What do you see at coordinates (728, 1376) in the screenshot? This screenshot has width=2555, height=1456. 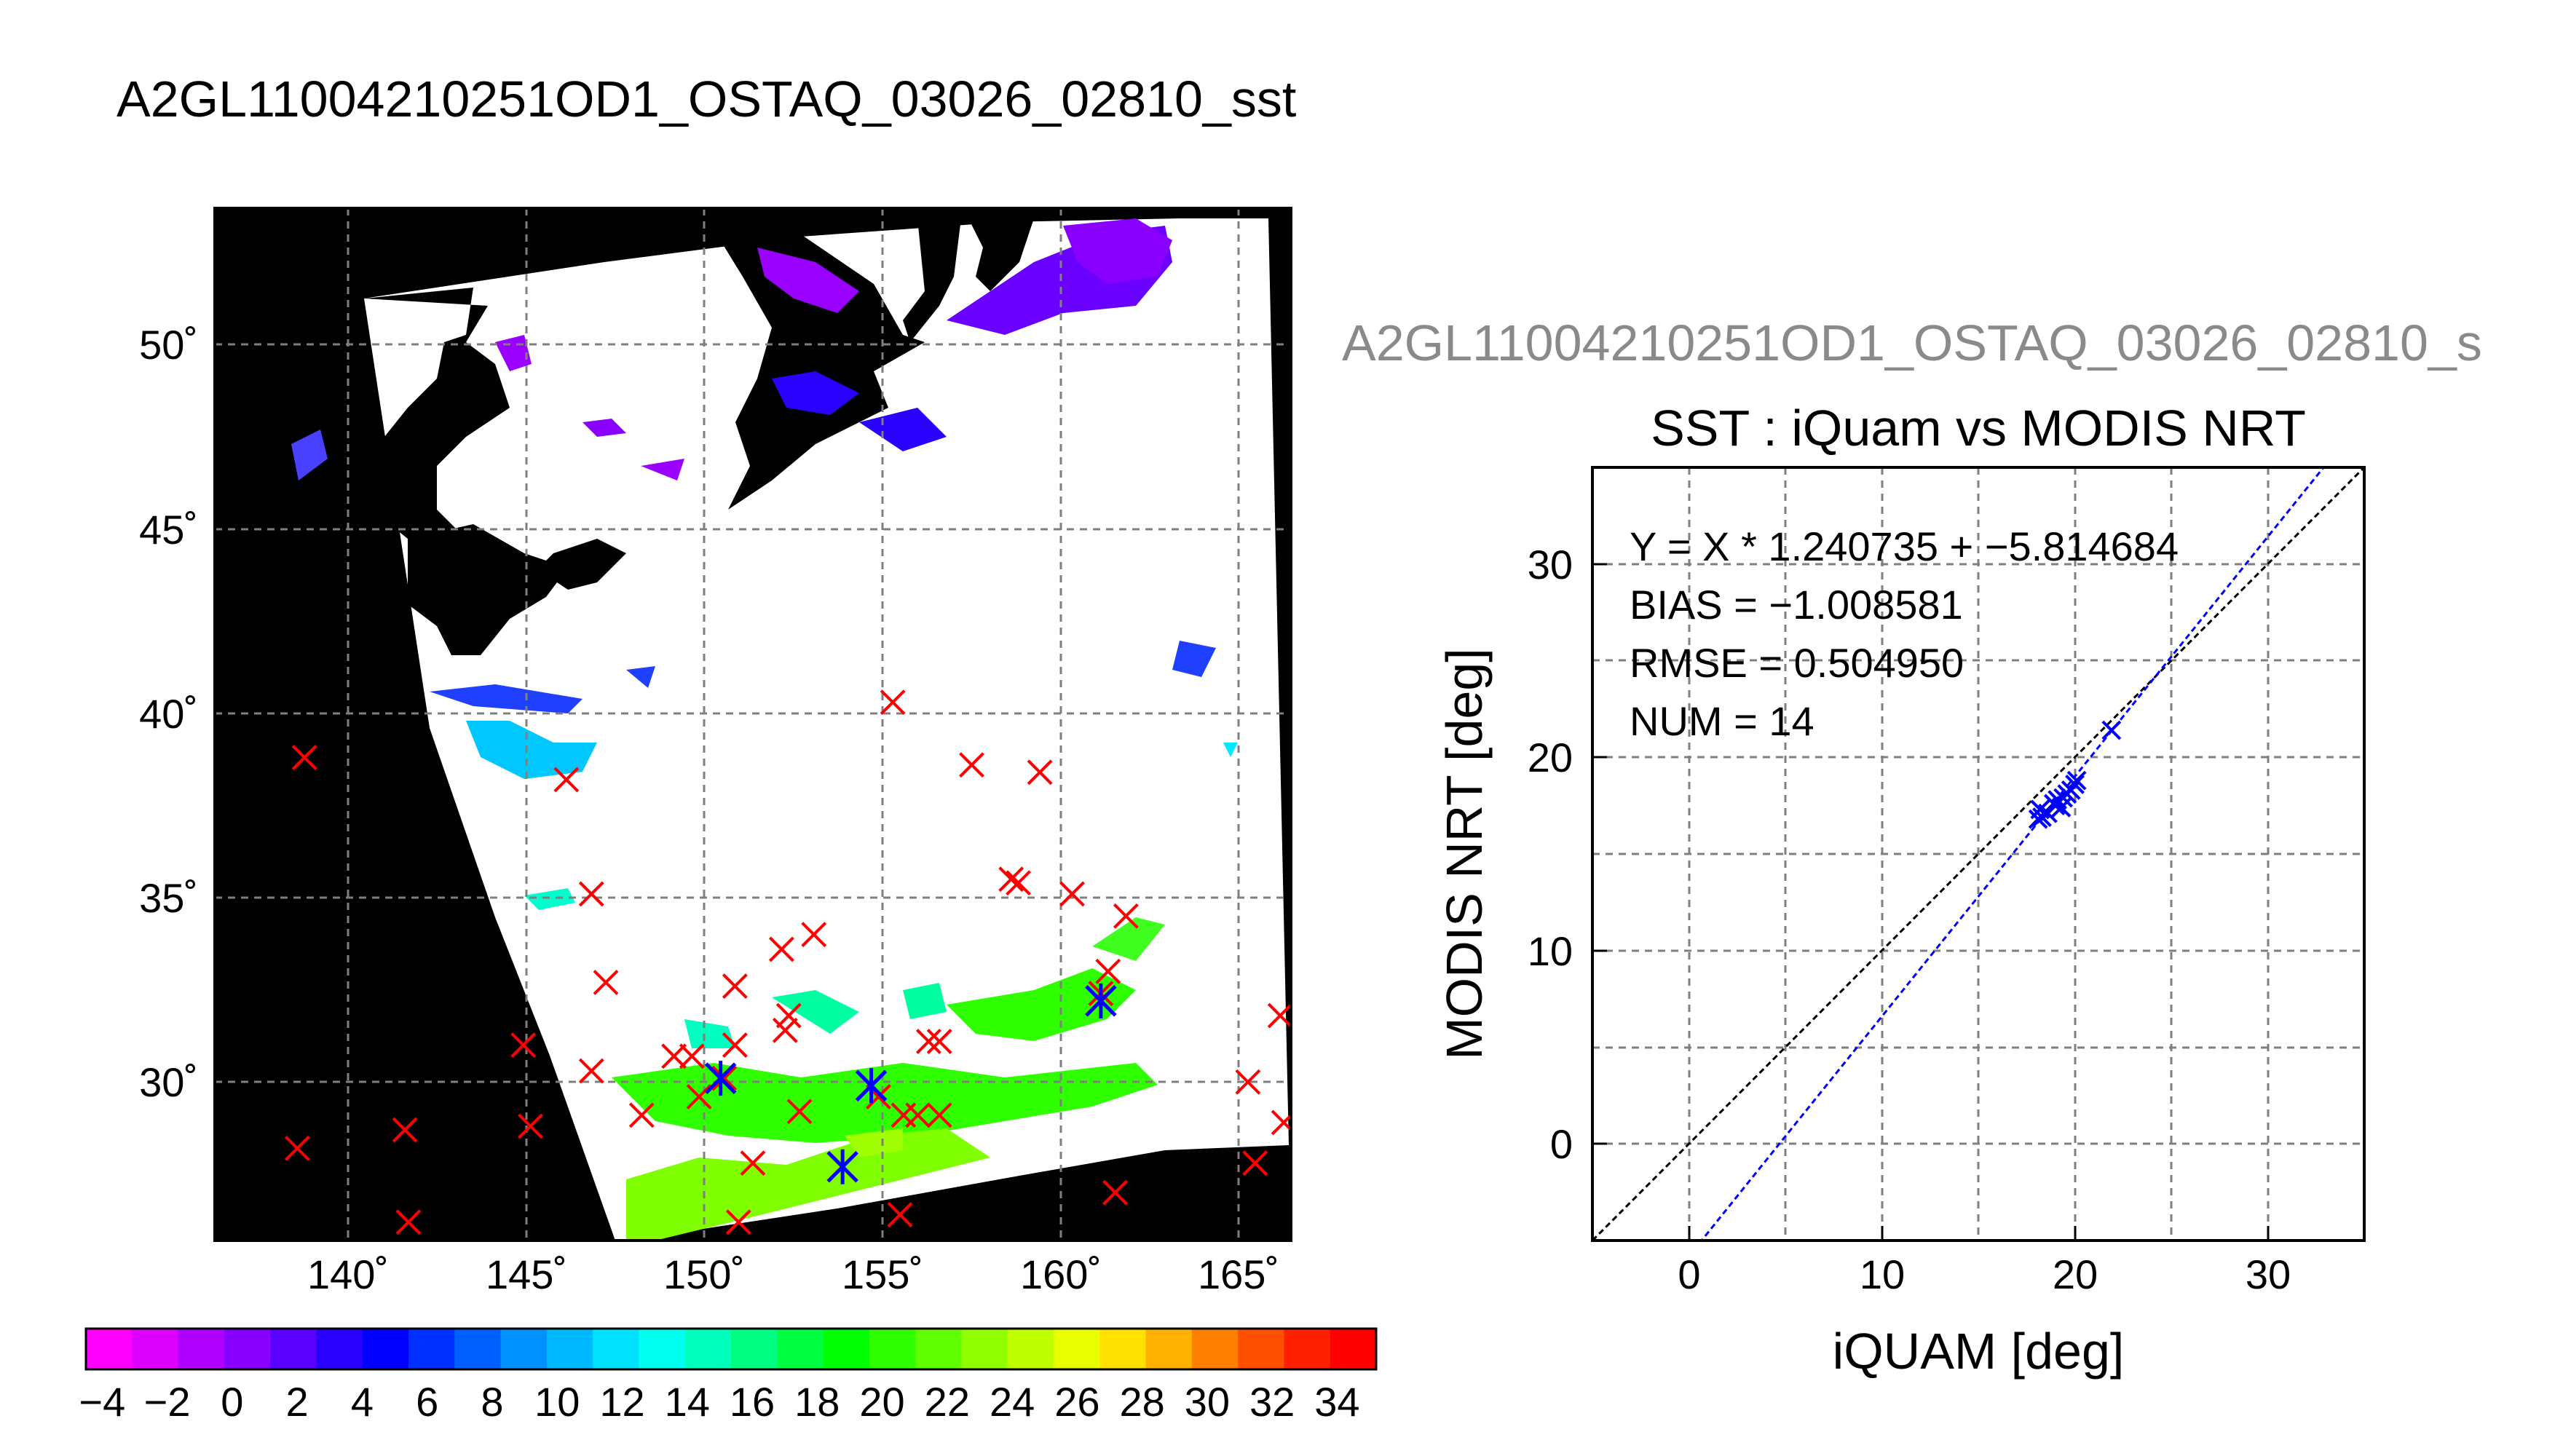 I see `colorbar: −4 −2 0 2 4 6 8 10 12 14 16 18 20 22 24 26 28 30 32 34` at bounding box center [728, 1376].